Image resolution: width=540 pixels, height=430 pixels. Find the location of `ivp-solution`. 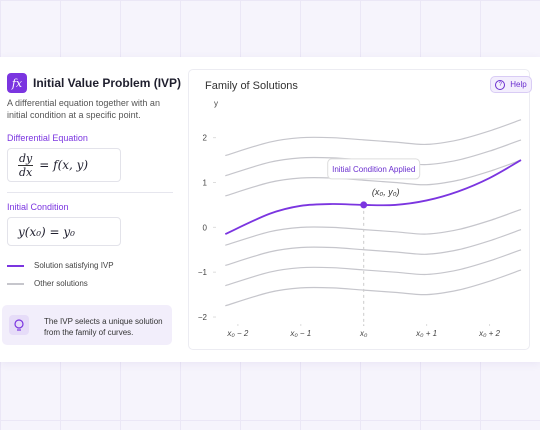

ivp-solution is located at coordinates (373, 197).